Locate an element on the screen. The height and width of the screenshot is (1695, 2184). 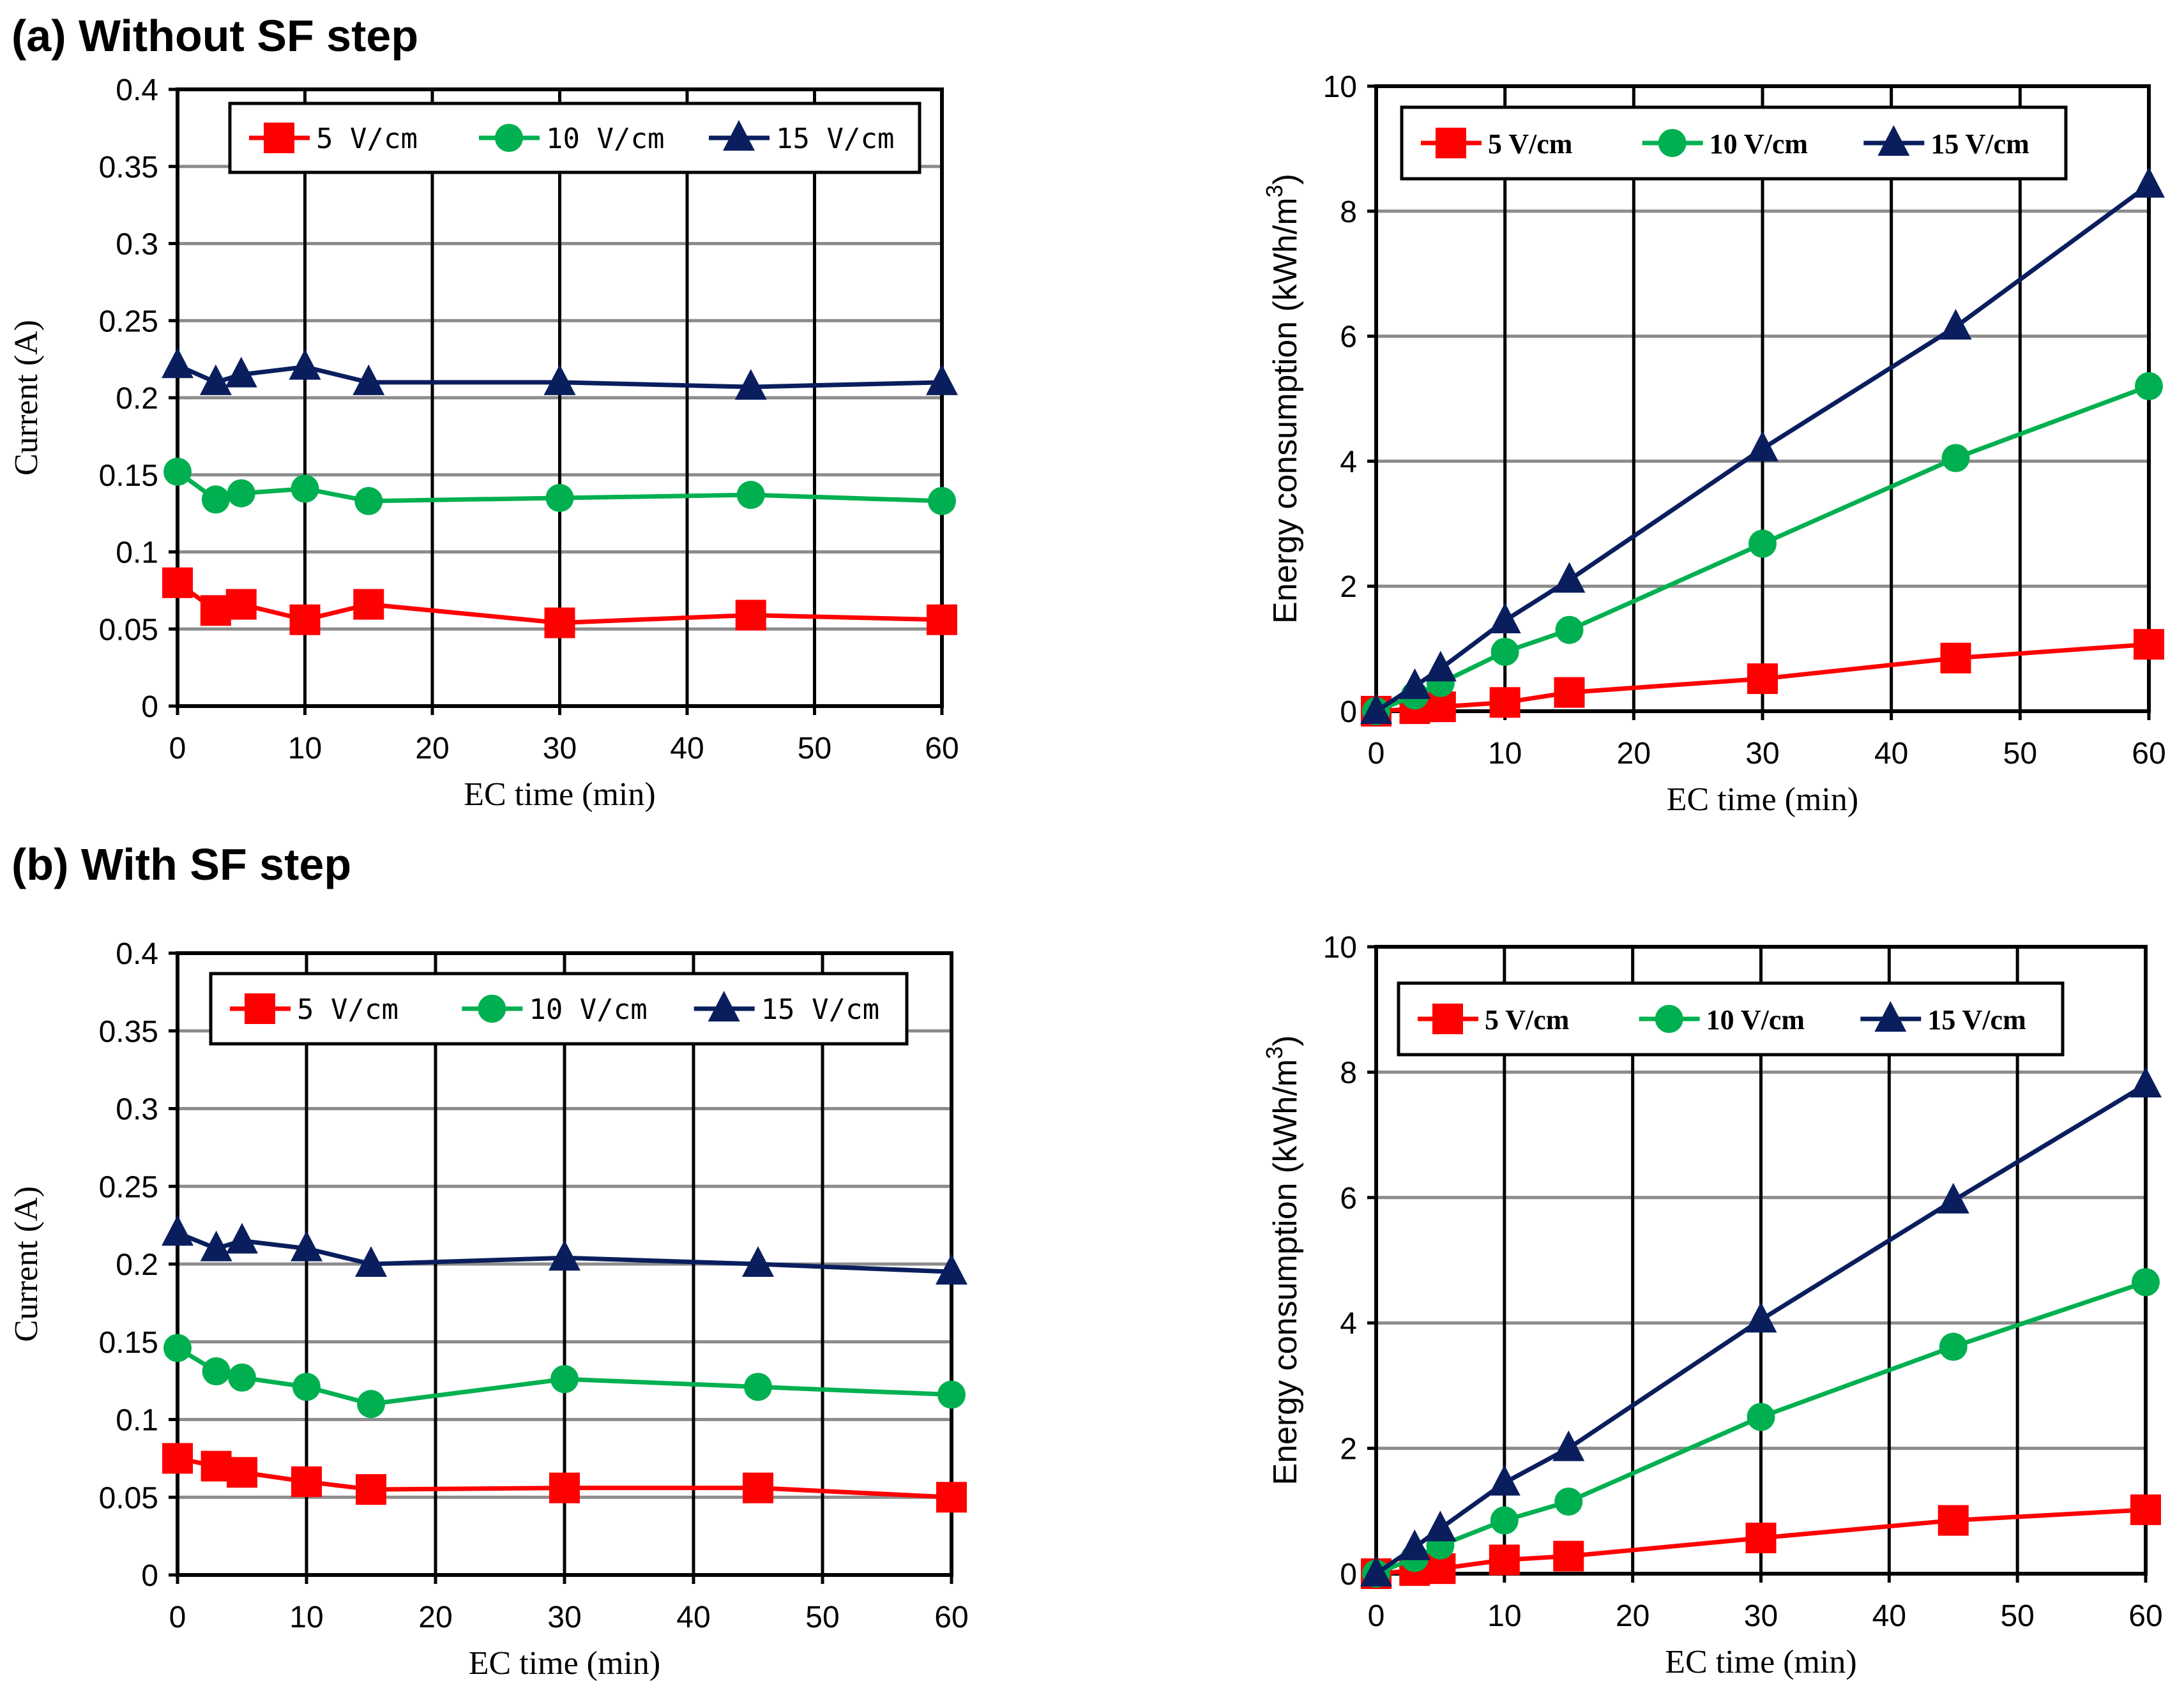
legend-label: 10 V/cm is located at coordinates (605, 139).